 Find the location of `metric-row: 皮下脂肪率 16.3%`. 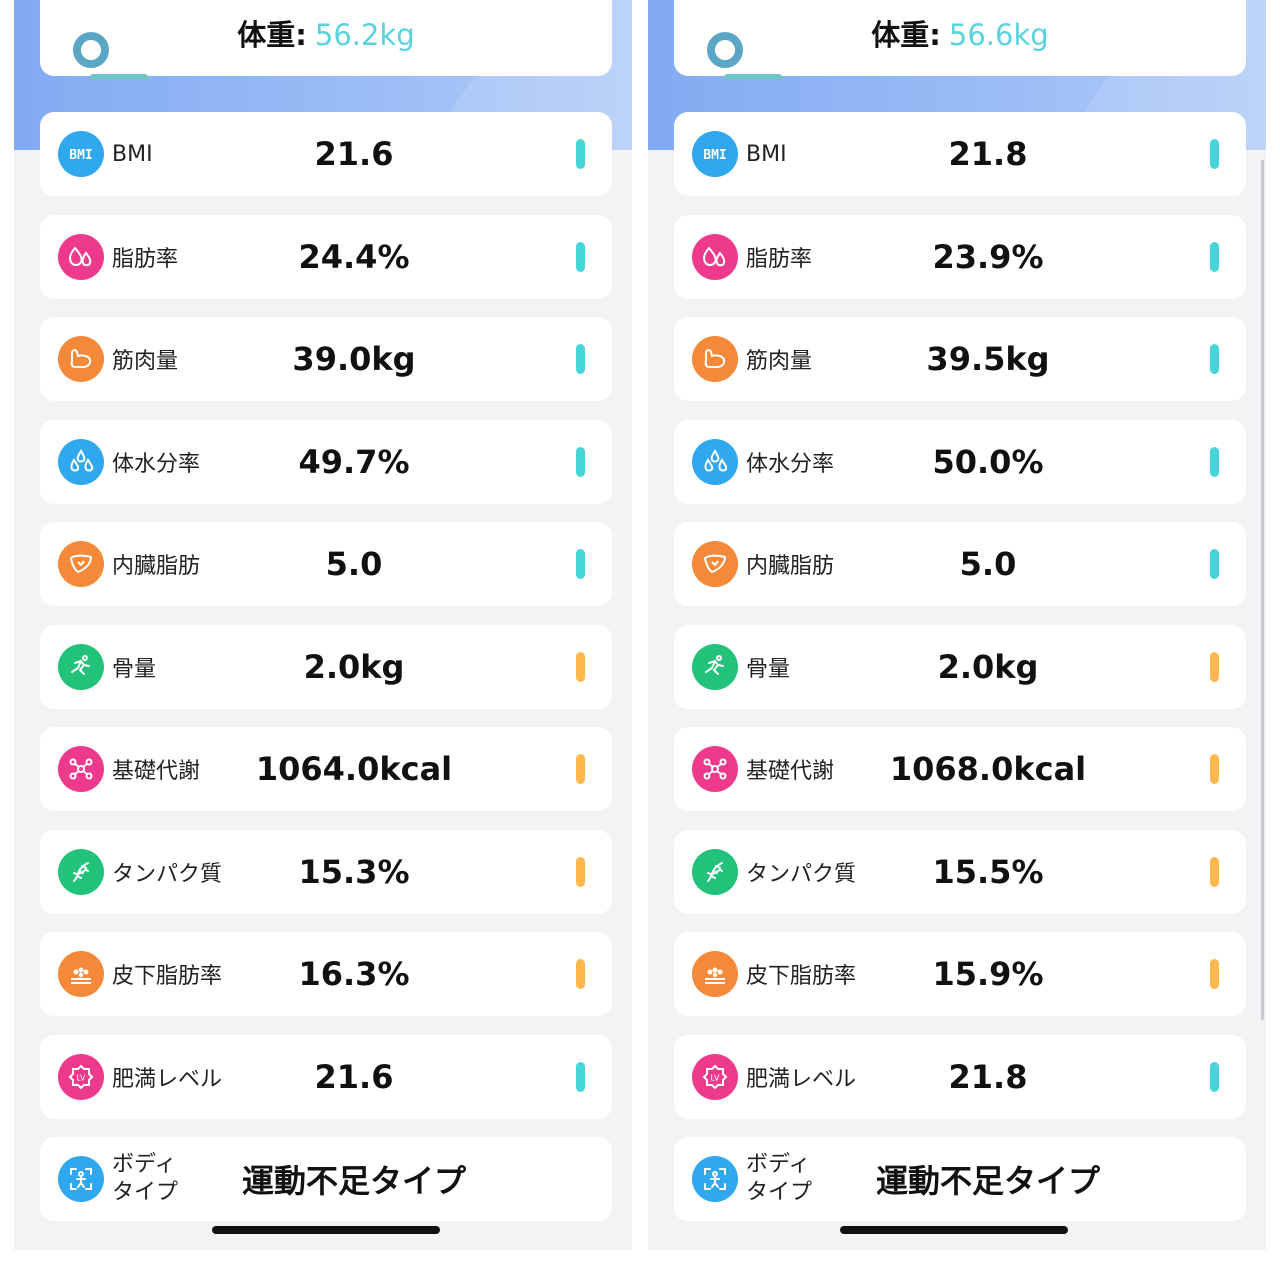

metric-row: 皮下脂肪率 16.3% is located at coordinates (326, 974).